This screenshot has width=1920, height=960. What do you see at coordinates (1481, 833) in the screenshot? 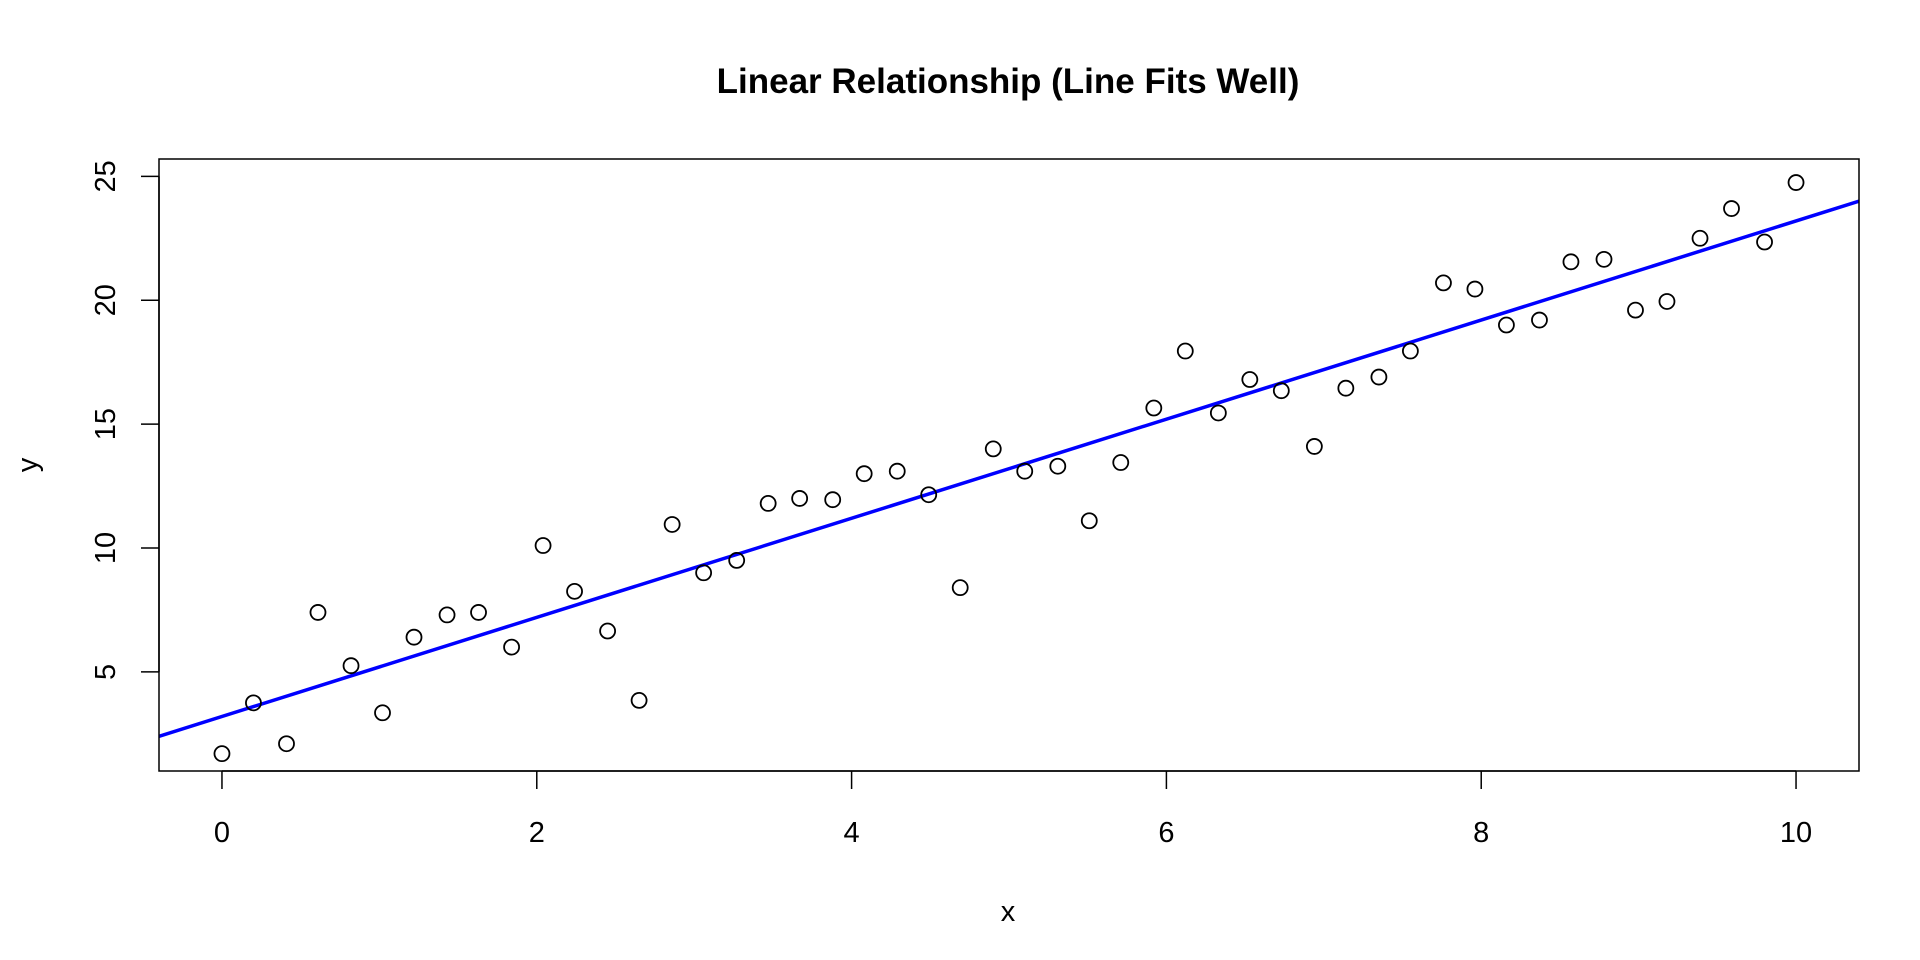
I see `x-tick-label: 8` at bounding box center [1481, 833].